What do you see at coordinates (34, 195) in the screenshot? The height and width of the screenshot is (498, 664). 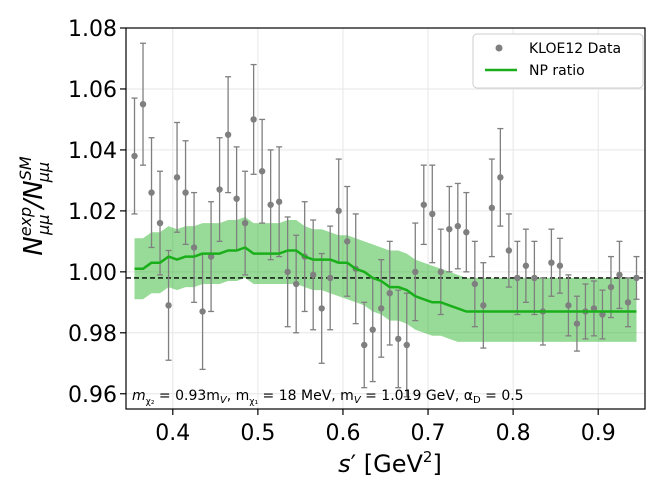 I see `ylabel-slash: /N` at bounding box center [34, 195].